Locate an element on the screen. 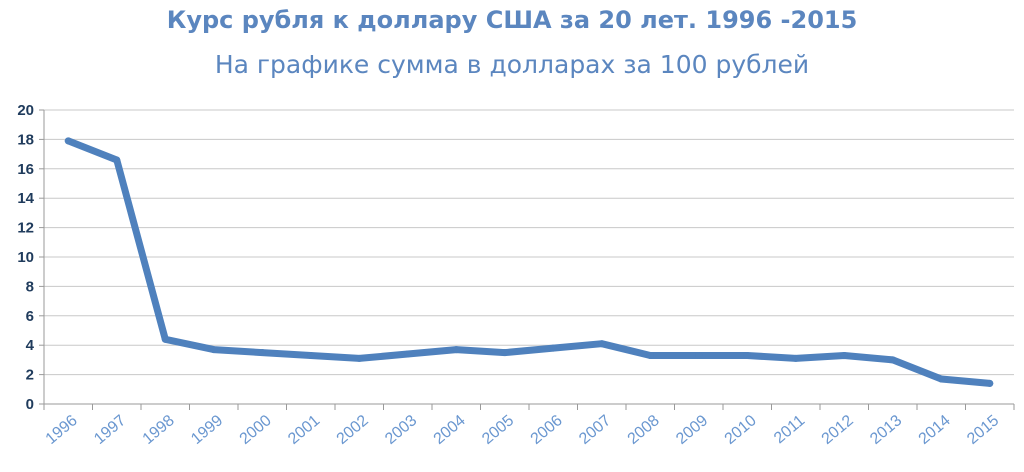 The height and width of the screenshot is (472, 1024). y-tick-label: 12 is located at coordinates (25, 228).